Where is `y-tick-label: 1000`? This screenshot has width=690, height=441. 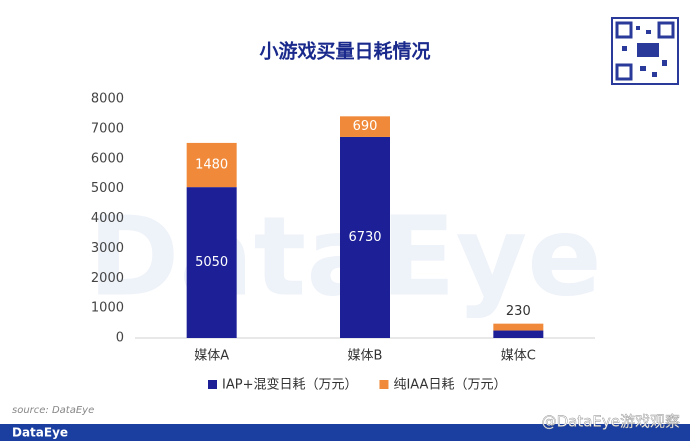 y-tick-label: 1000 is located at coordinates (107, 308).